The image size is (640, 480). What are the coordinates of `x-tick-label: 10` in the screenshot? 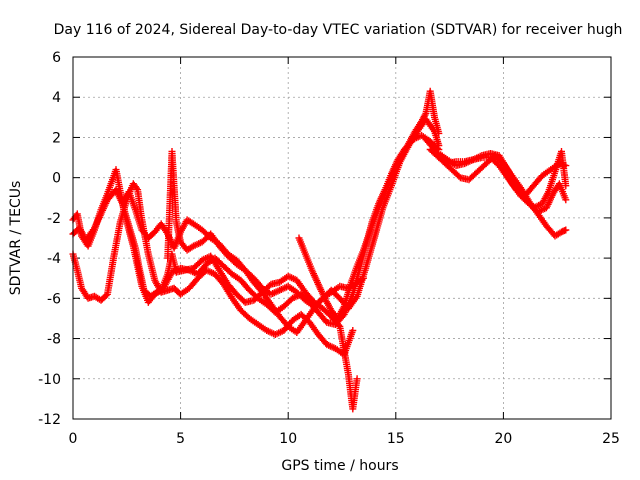 It's located at (288, 439).